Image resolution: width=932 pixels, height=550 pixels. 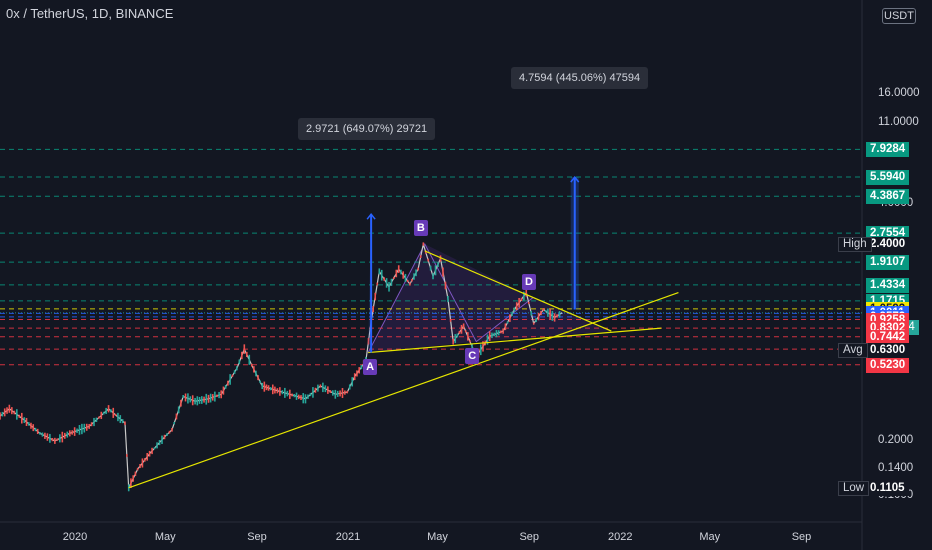 I want to click on measure-label: 4.7594 (445.06%) 47594, so click(x=580, y=78).